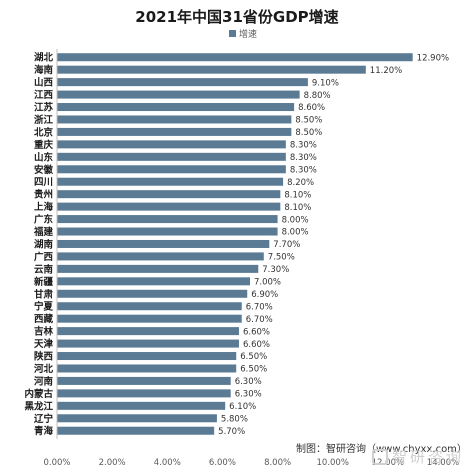 The height and width of the screenshot is (475, 474). I want to click on data-label: 8.10%, so click(297, 195).